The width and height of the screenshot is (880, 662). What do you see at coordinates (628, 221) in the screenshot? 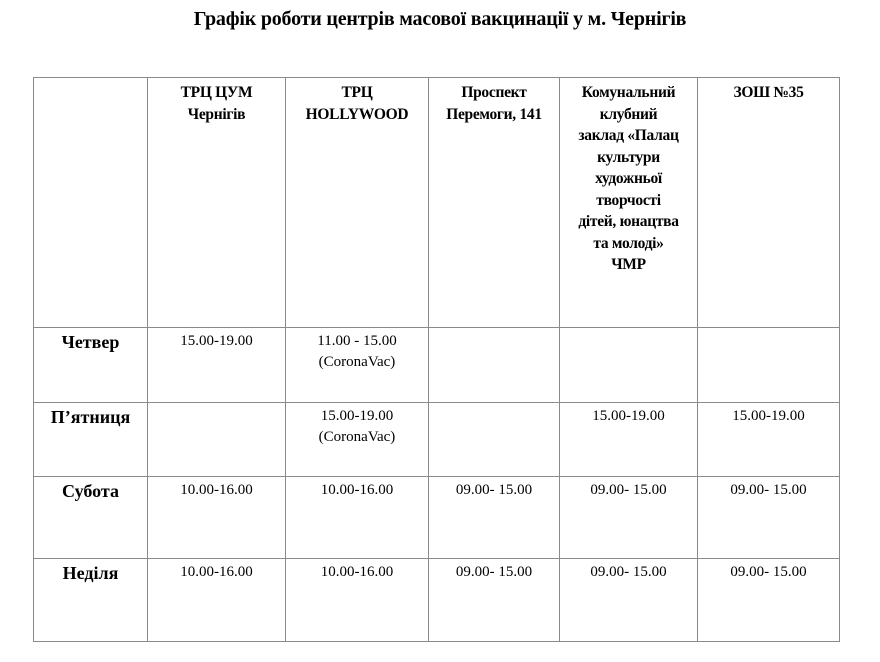
I see `header-text: дітей, юнацтва` at bounding box center [628, 221].